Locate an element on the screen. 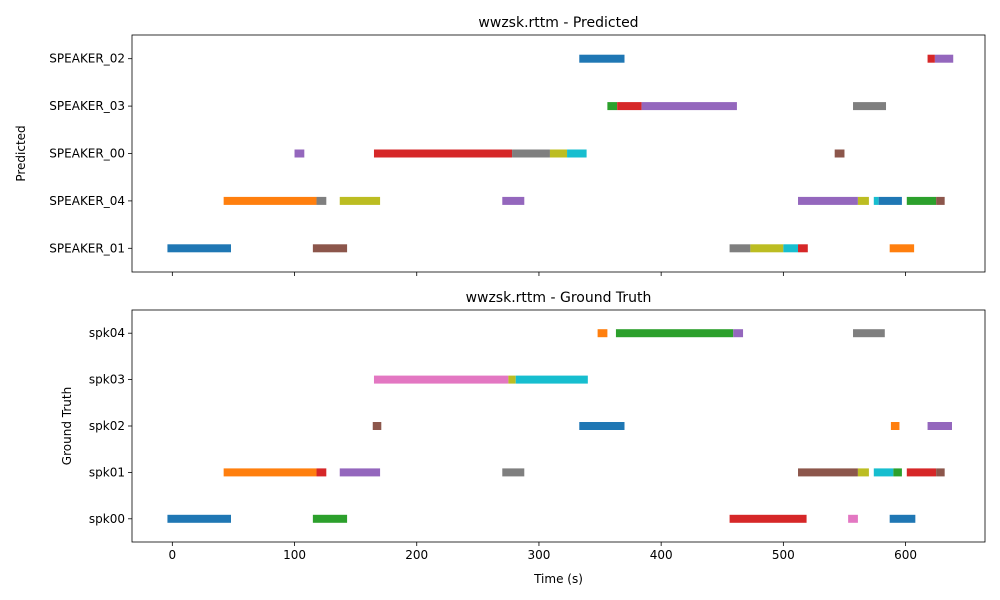 This screenshot has width=1000, height=600. x-tick-label: 0 is located at coordinates (173, 555).